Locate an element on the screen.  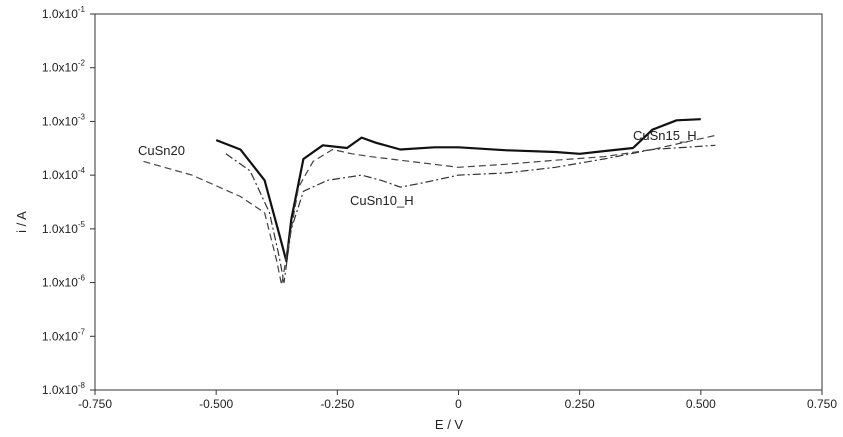
y-tick-exponent: -1 is located at coordinates (82, 9).